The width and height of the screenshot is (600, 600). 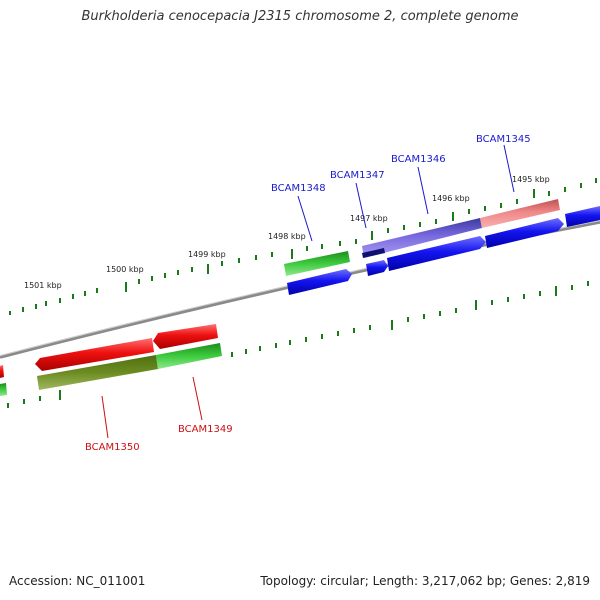 I want to click on accession-value: NC_011001, so click(x=111, y=581).